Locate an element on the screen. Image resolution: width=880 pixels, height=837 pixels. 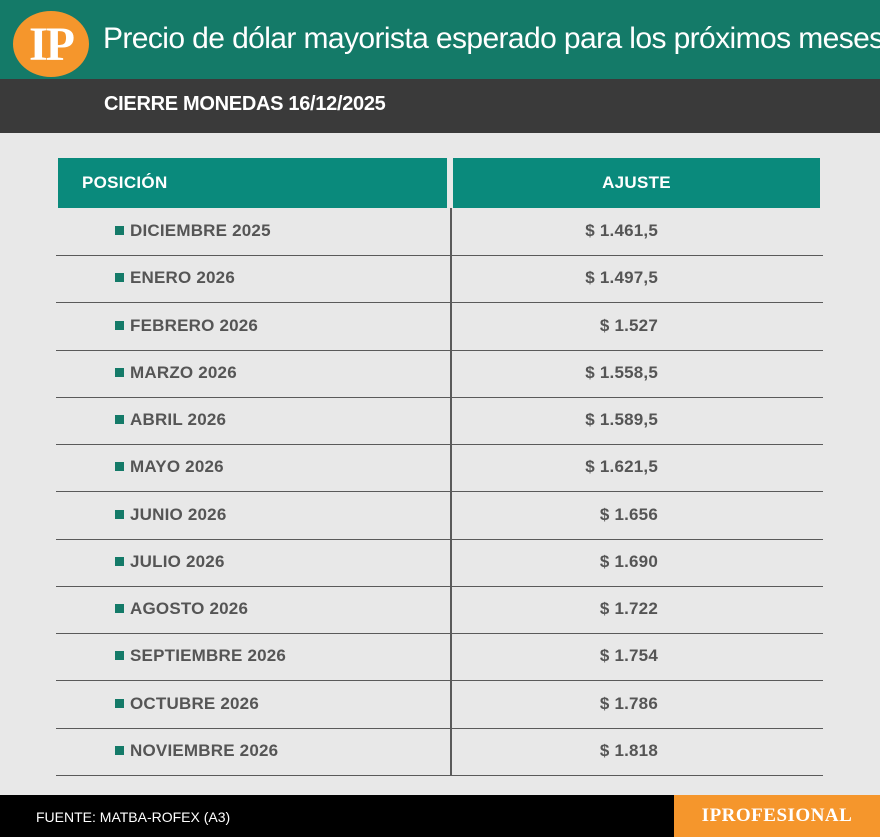
table-row: JUNIO 2026 $ 1.656 is located at coordinates (439, 516).